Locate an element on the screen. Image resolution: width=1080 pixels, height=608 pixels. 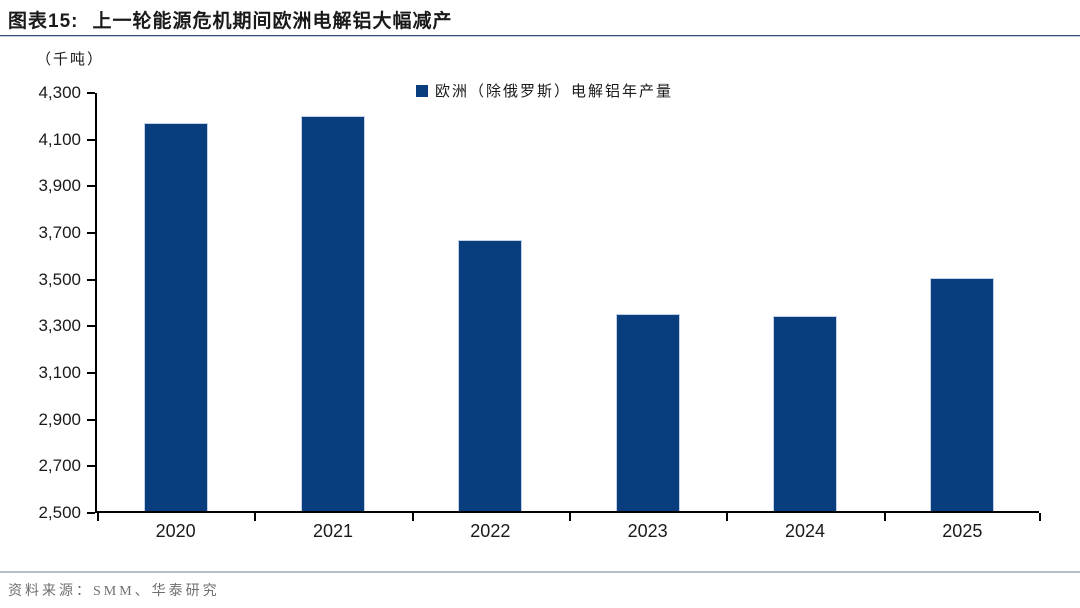
chart-legend: 欧洲（除俄罗斯）电解铝年产量 is located at coordinates (544, 90).